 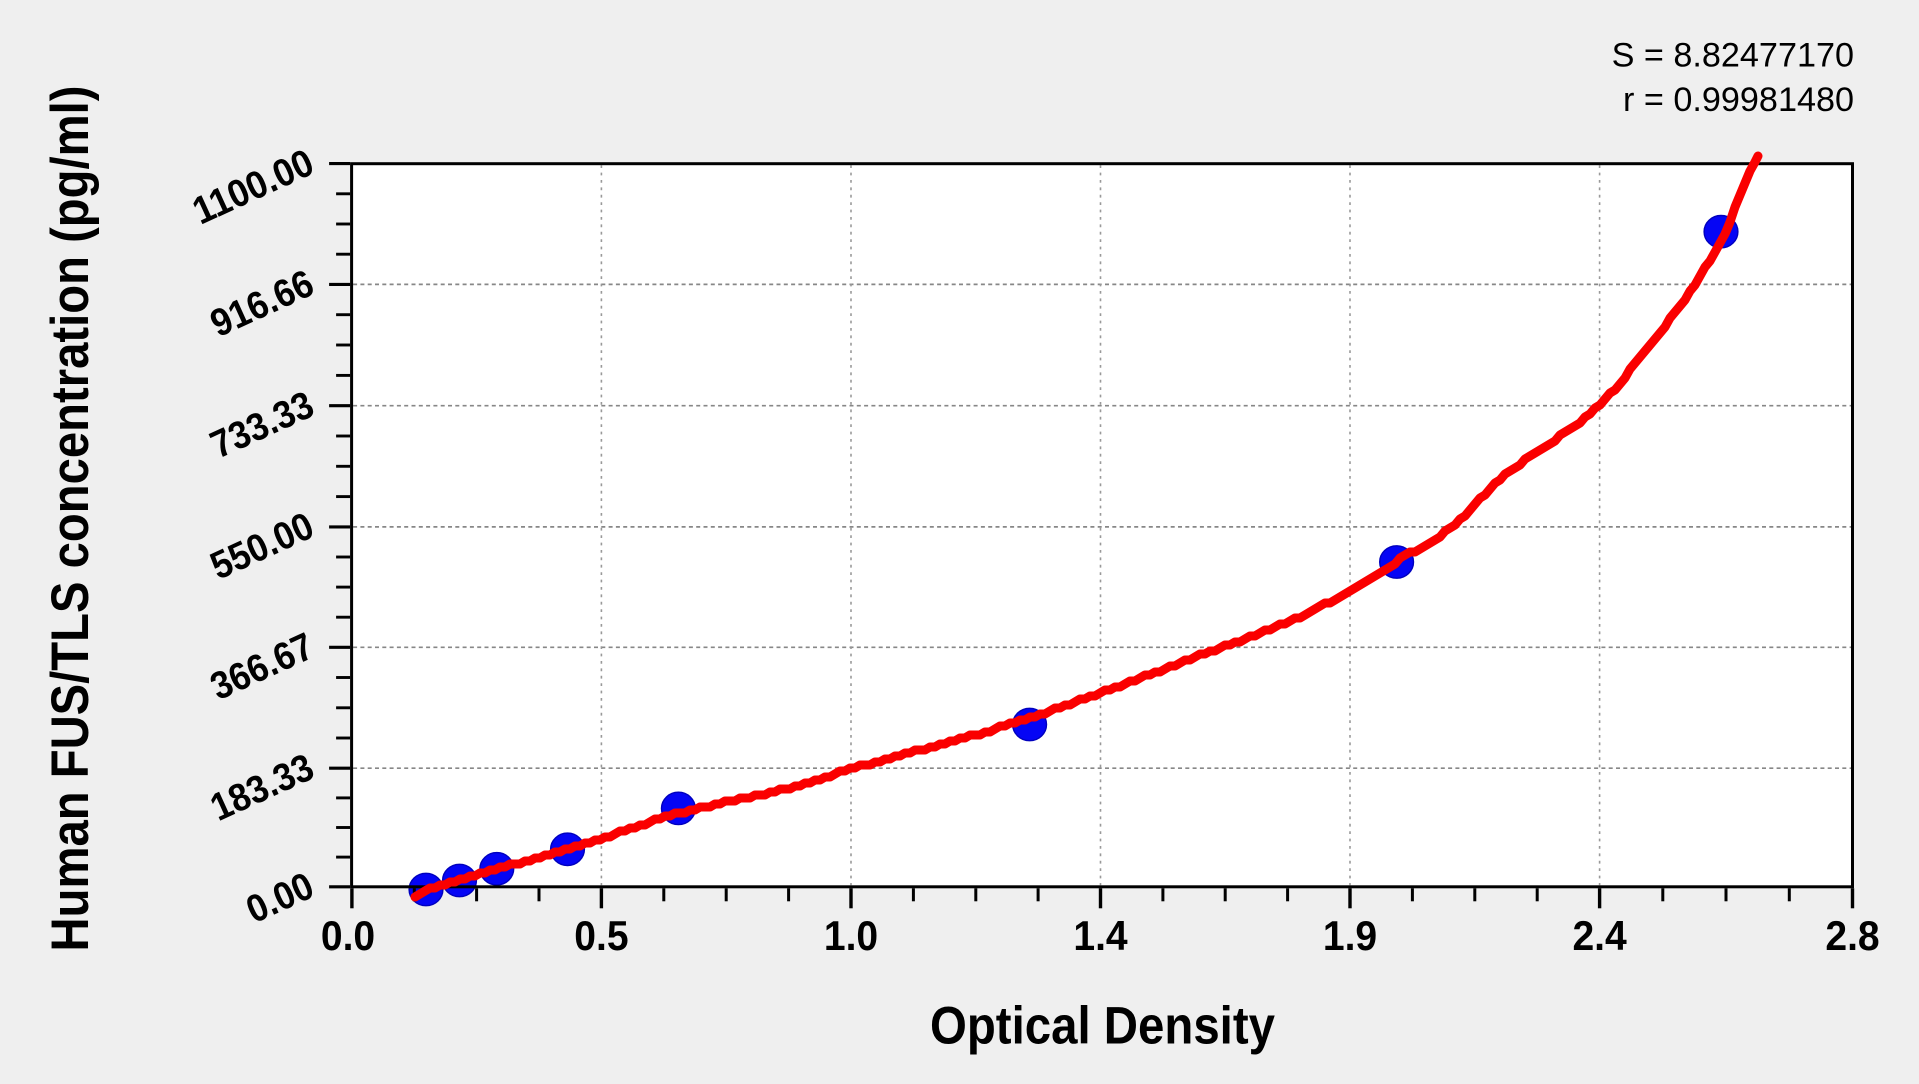 What do you see at coordinates (1102, 1026) in the screenshot?
I see `svg-text: Optical Density` at bounding box center [1102, 1026].